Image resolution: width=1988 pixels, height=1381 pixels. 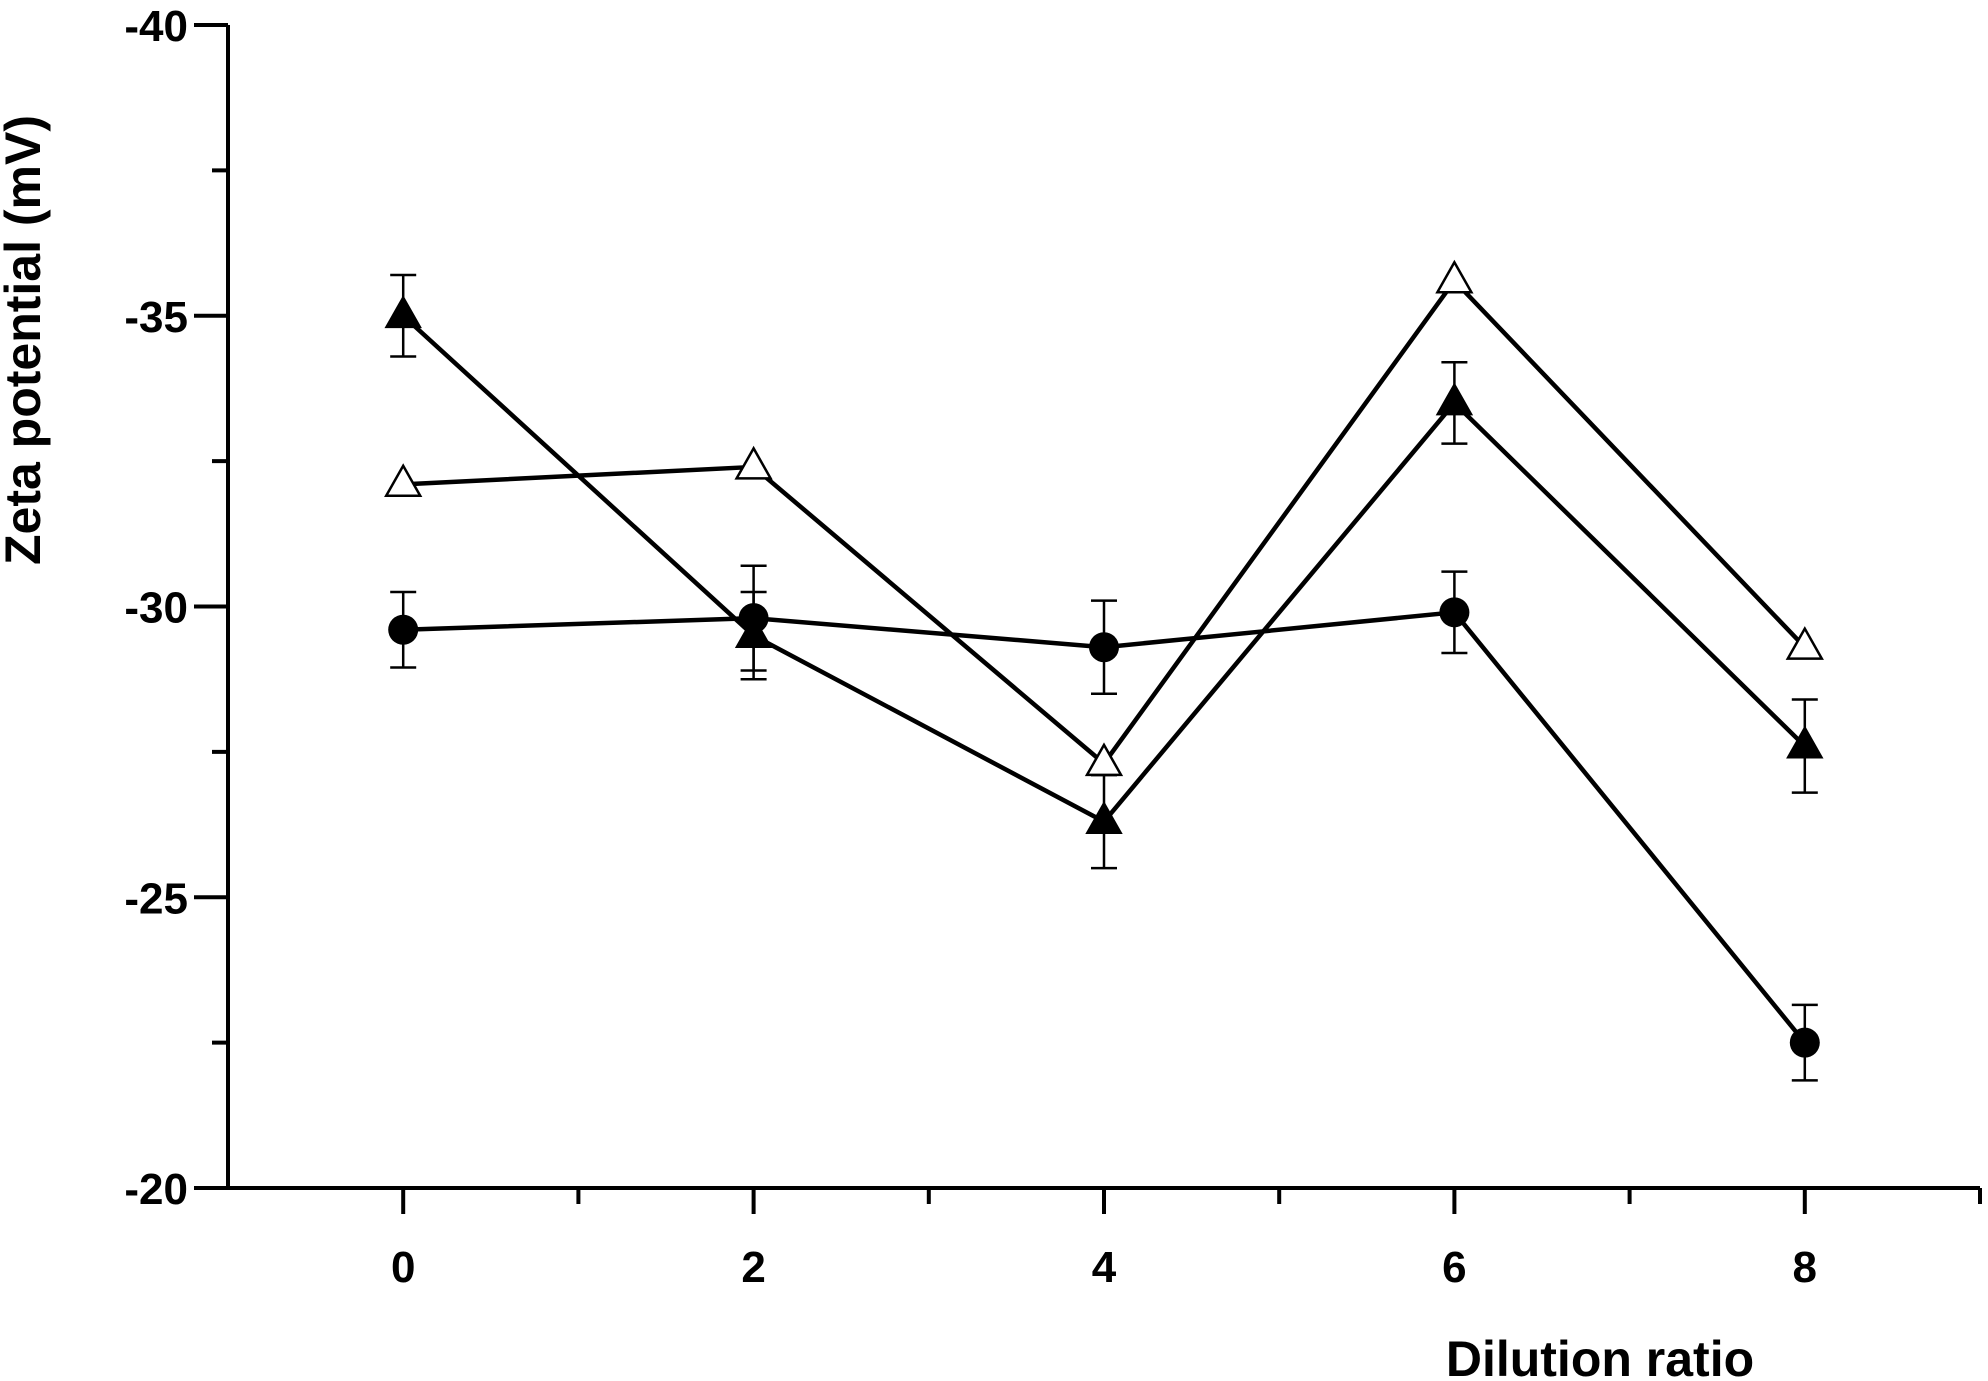 What do you see at coordinates (403, 1267) in the screenshot?
I see `x-tick-label: 0` at bounding box center [403, 1267].